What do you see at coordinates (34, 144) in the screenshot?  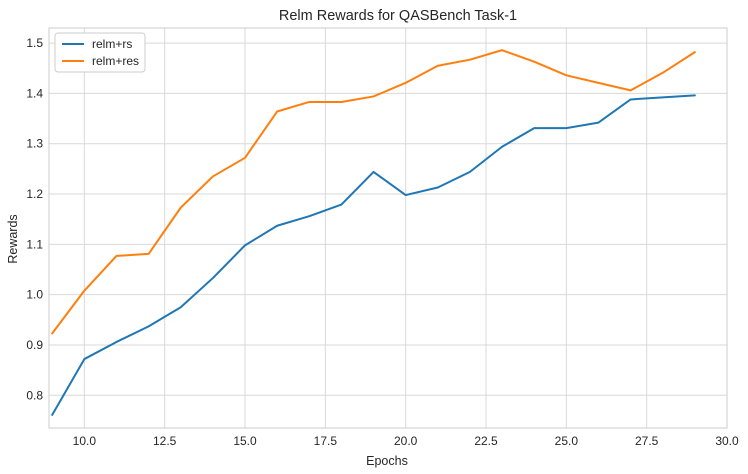 I see `y-tick-label: 1.3` at bounding box center [34, 144].